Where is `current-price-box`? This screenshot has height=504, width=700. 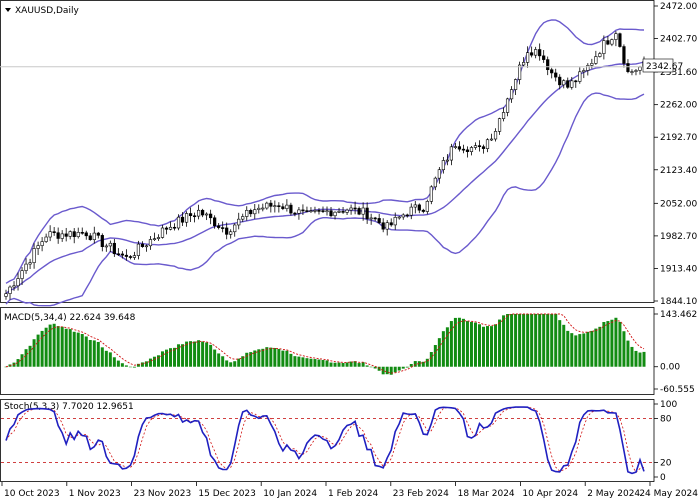
current-price-box is located at coordinates (658, 65).